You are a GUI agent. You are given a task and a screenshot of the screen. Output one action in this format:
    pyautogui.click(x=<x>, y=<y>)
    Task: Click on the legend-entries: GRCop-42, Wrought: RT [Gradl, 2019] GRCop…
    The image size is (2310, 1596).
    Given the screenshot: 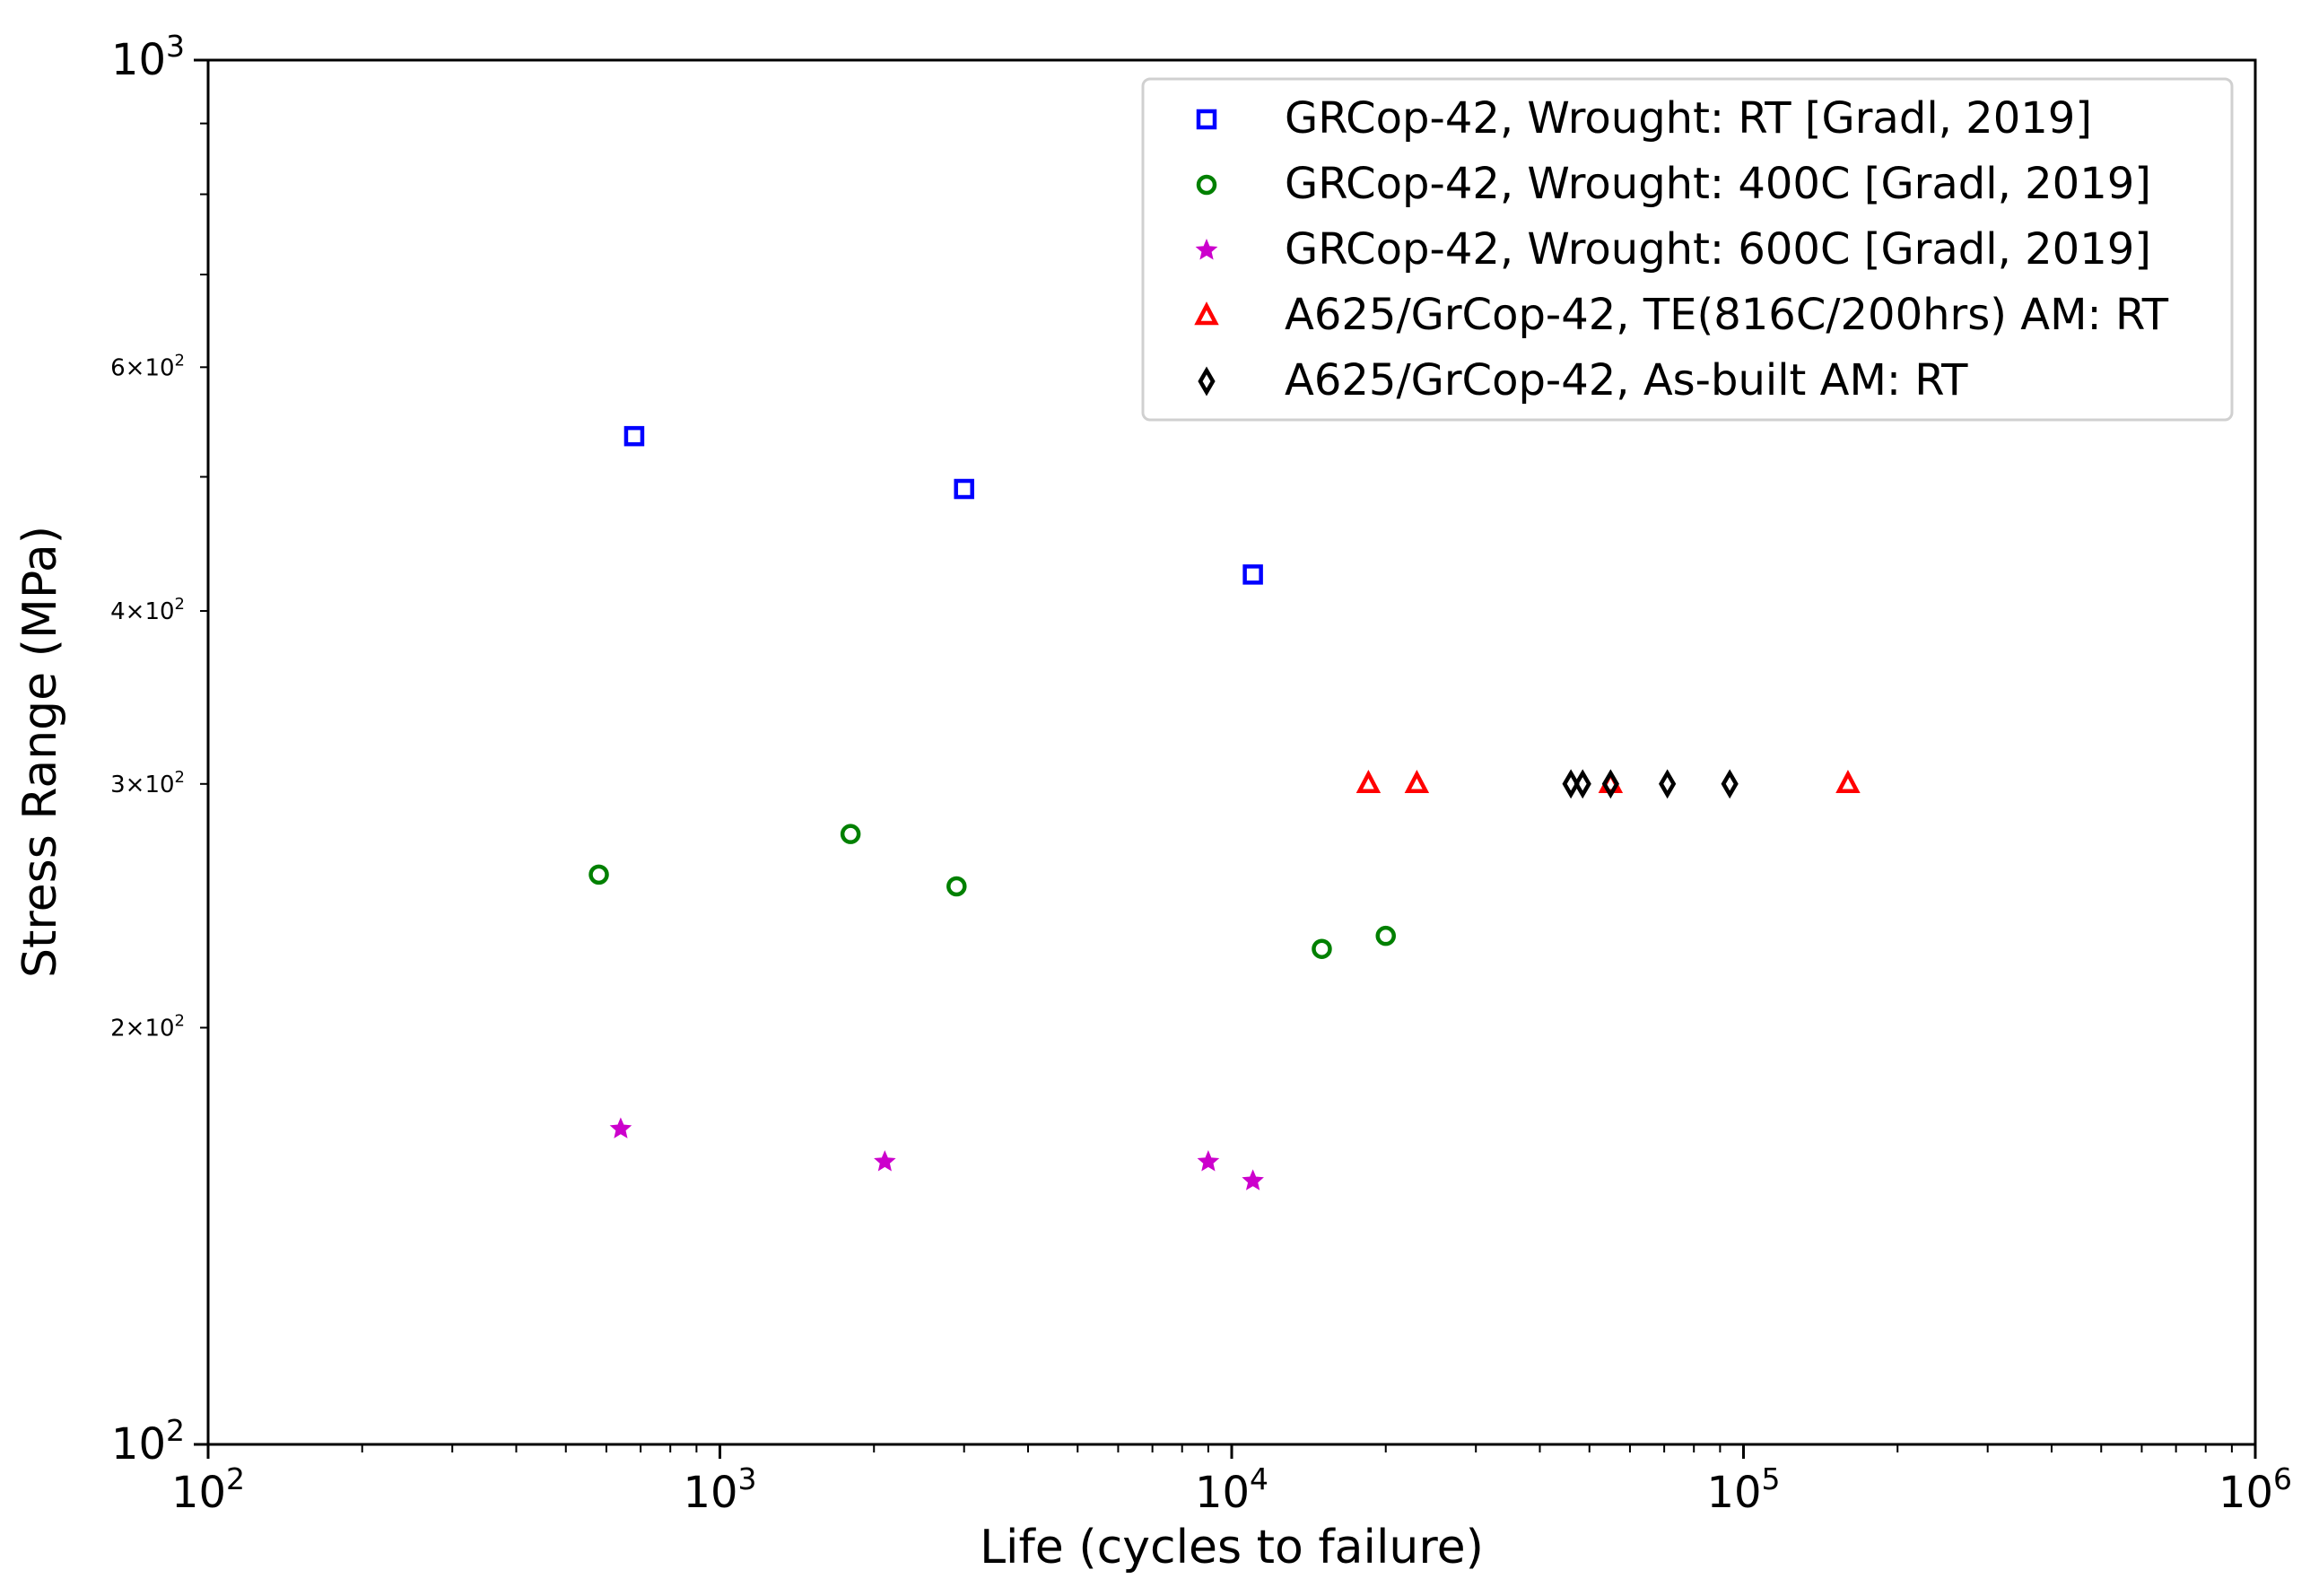 What is the action you would take?
    pyautogui.click(x=1681, y=249)
    